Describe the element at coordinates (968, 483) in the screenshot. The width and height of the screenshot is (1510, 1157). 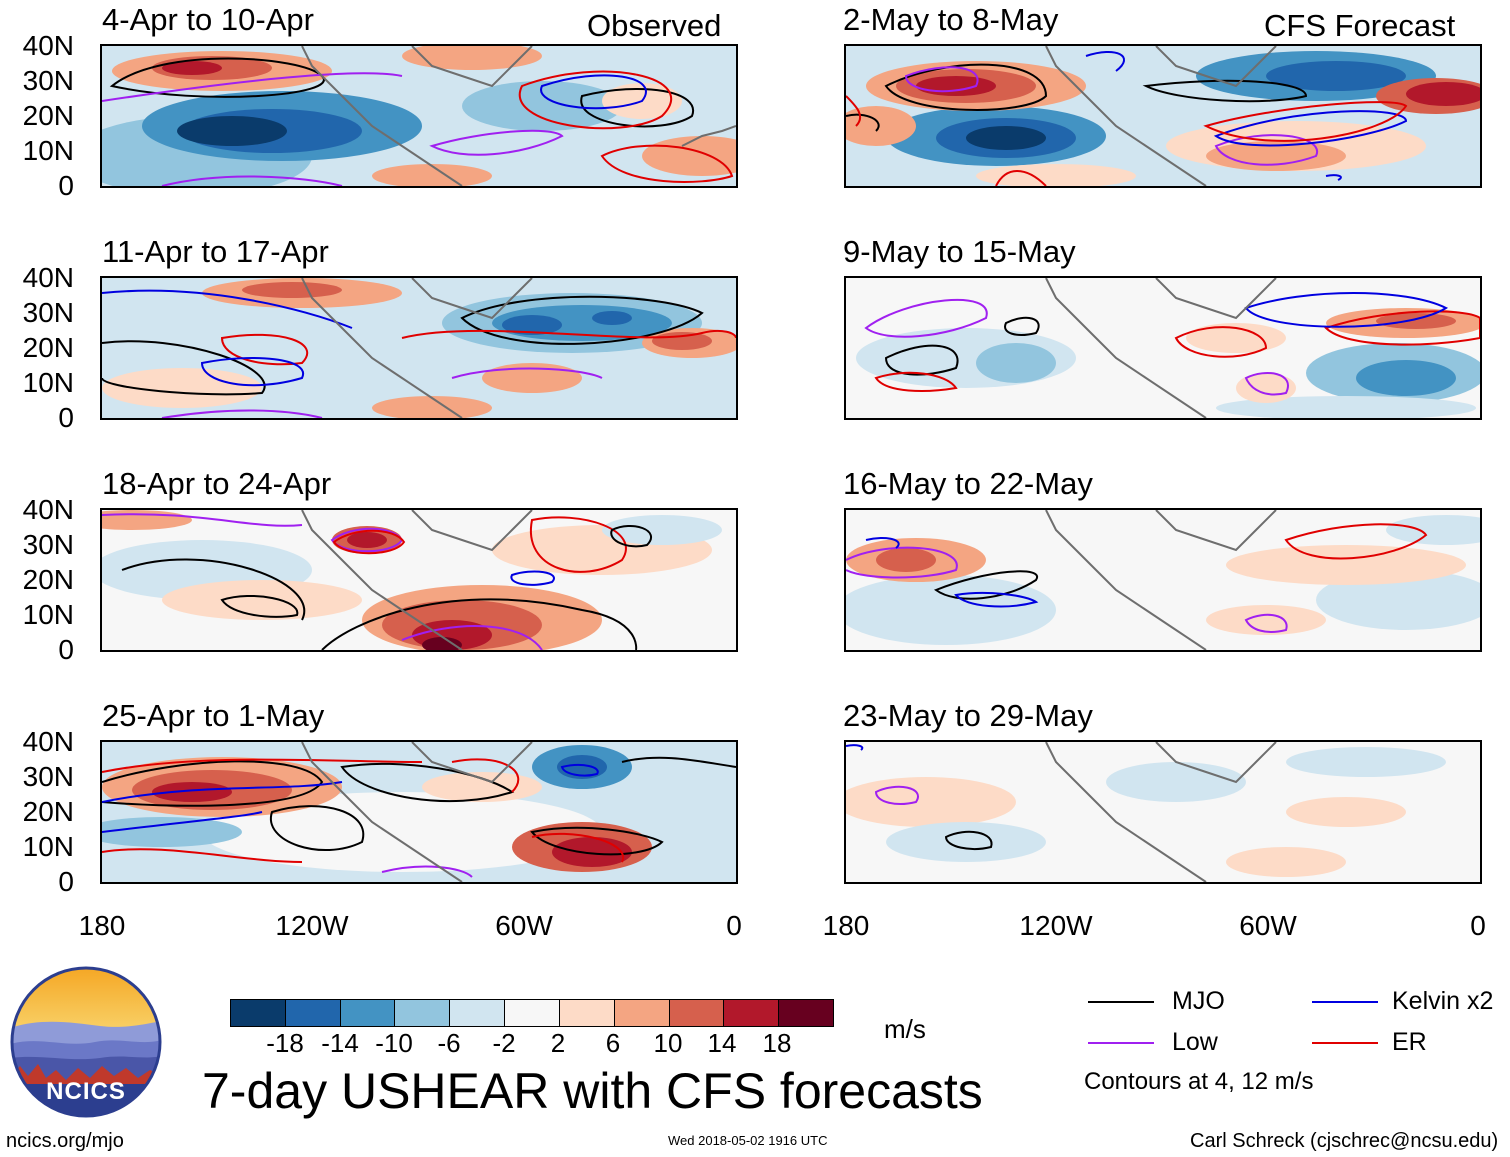
I see `panel-title: 16-May to 22-May` at that location.